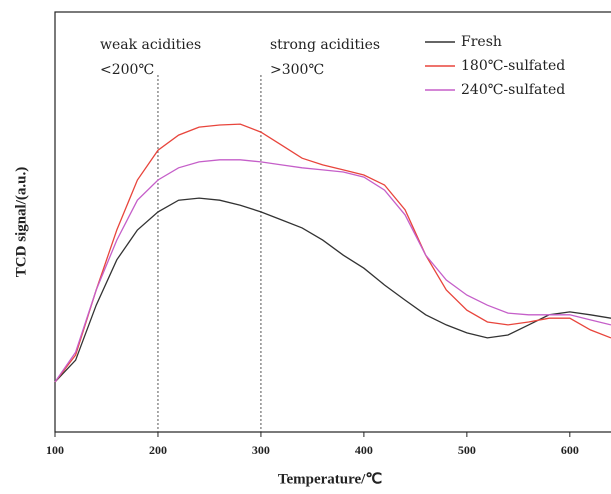 This screenshot has width=611, height=494. I want to click on x-tick-label: 500, so click(467, 450).